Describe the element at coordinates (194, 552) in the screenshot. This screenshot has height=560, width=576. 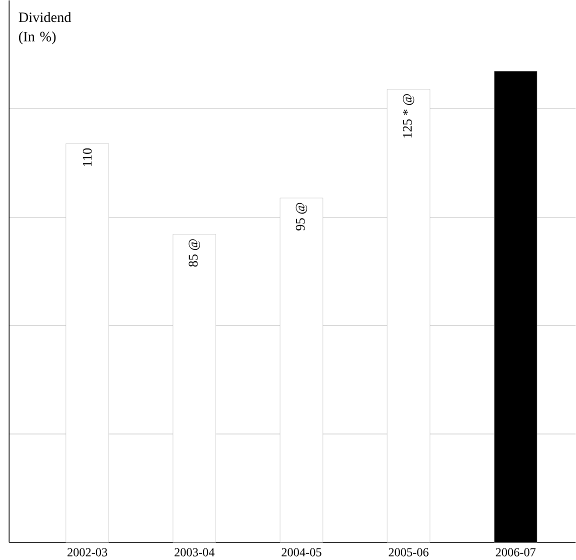
I see `x-tick-label: 2003-04` at that location.